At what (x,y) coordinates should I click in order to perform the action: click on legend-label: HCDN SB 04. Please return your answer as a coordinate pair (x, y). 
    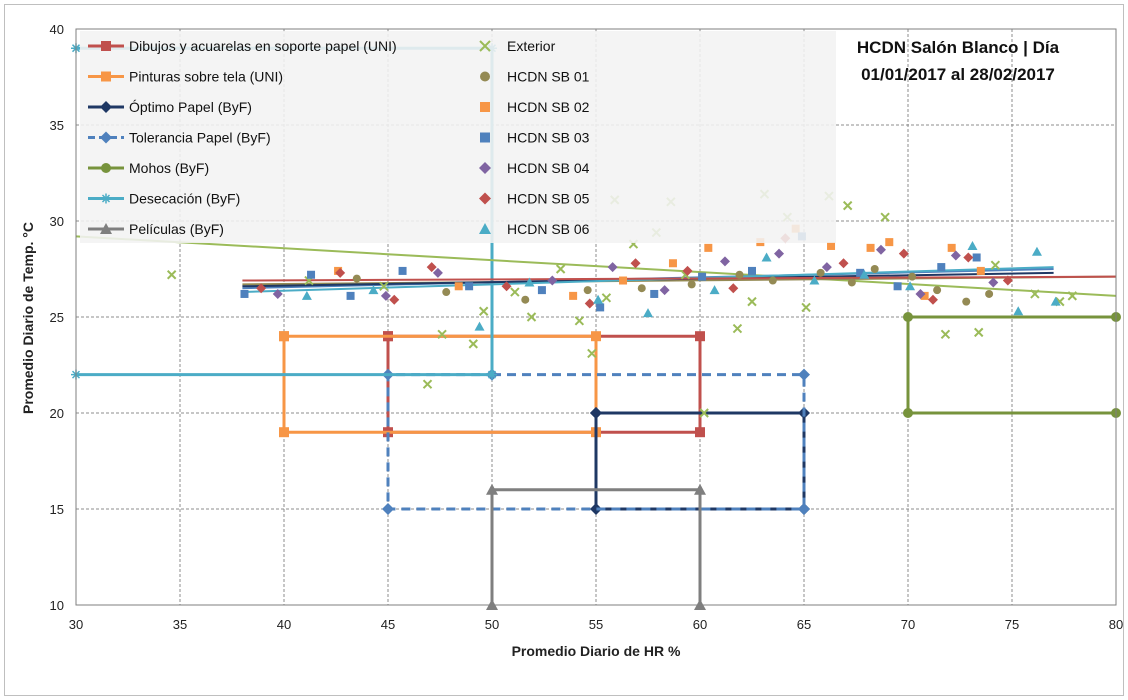
    Looking at the image, I should click on (548, 168).